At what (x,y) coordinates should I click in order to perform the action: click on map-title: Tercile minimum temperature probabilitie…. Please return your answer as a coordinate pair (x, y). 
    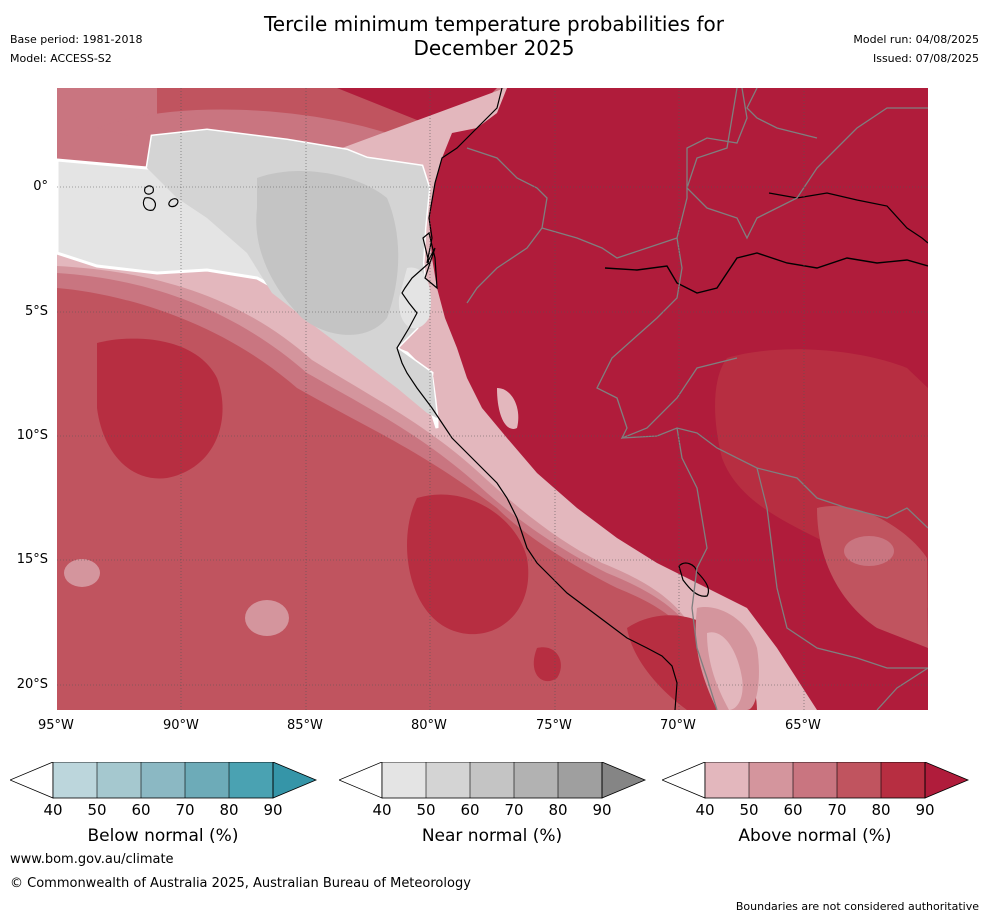
    Looking at the image, I should click on (494, 36).